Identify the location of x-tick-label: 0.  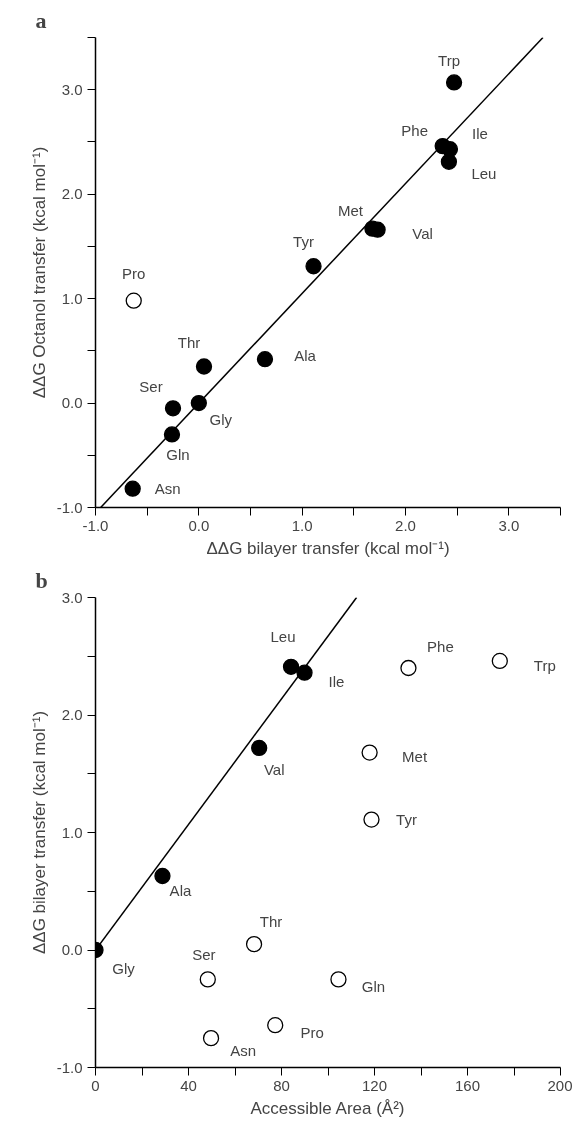
(95, 1085).